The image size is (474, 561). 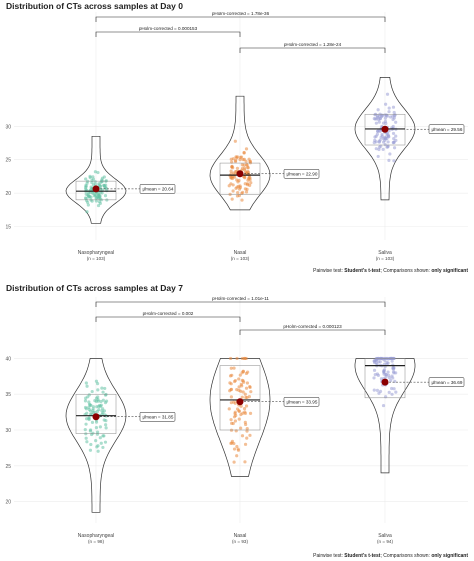 What do you see at coordinates (158, 417) in the screenshot?
I see `mean-label: μ̂mean = 31.85` at bounding box center [158, 417].